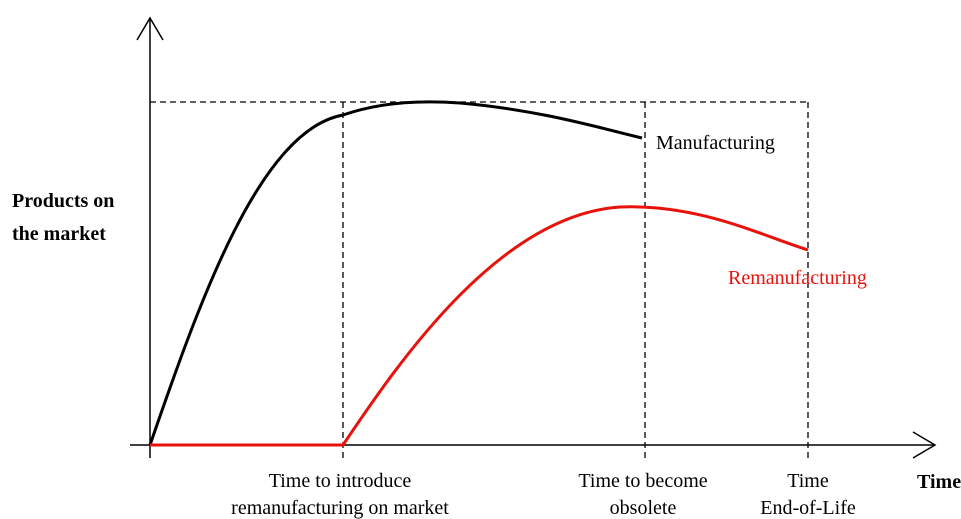  What do you see at coordinates (59, 234) in the screenshot?
I see `y-axis-label: the market` at bounding box center [59, 234].